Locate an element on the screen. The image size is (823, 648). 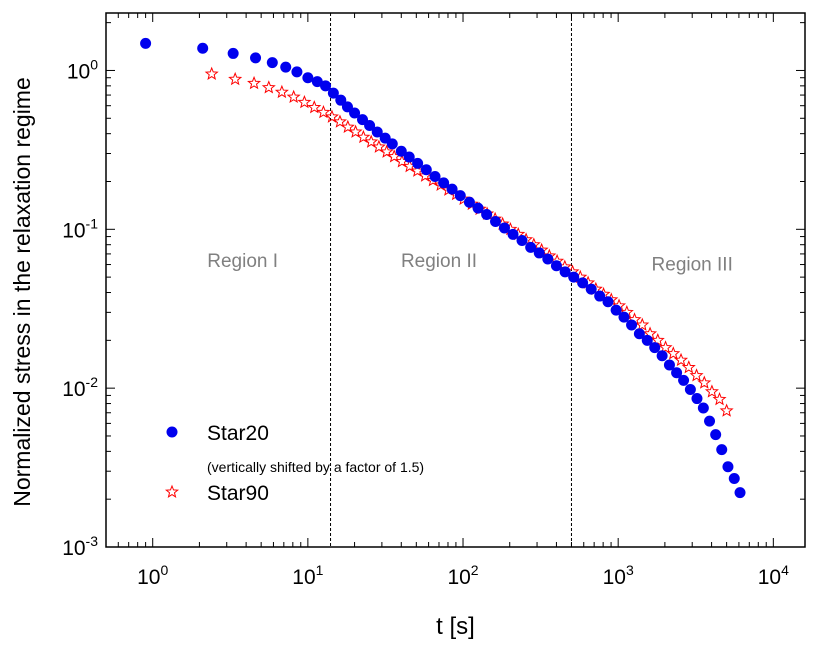
region-label: Region I is located at coordinates (242, 261).